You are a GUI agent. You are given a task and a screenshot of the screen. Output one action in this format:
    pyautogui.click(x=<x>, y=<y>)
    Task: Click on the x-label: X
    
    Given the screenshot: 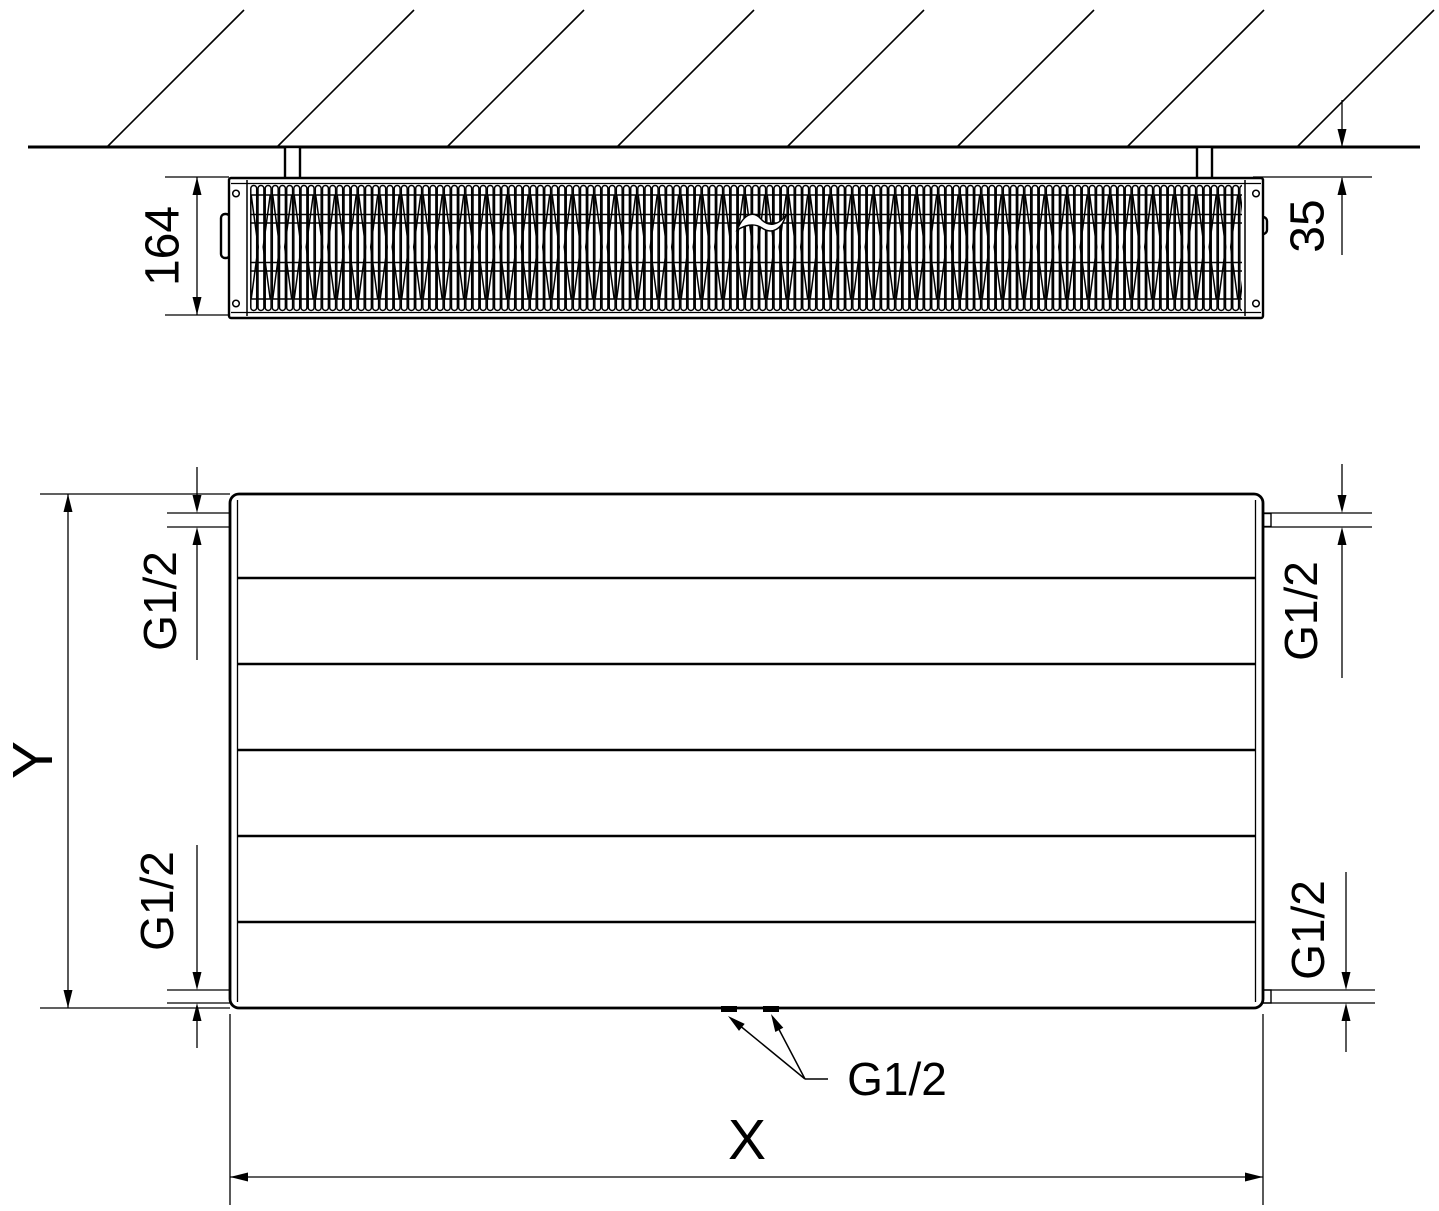 What is the action you would take?
    pyautogui.click(x=747, y=1140)
    